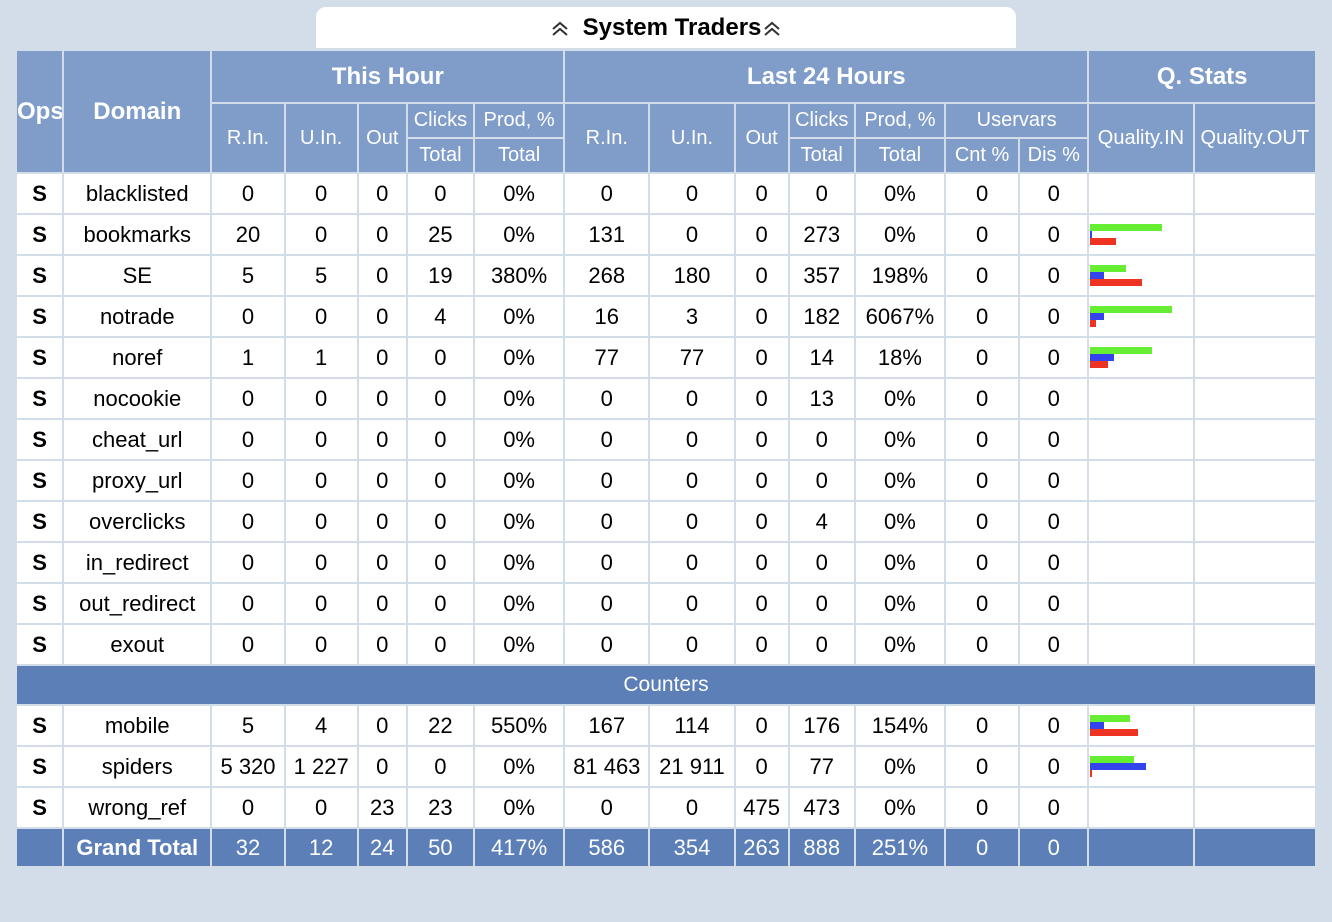 The width and height of the screenshot is (1332, 922). Describe the element at coordinates (440, 725) in the screenshot. I see `hour-value-cell: 22` at that location.